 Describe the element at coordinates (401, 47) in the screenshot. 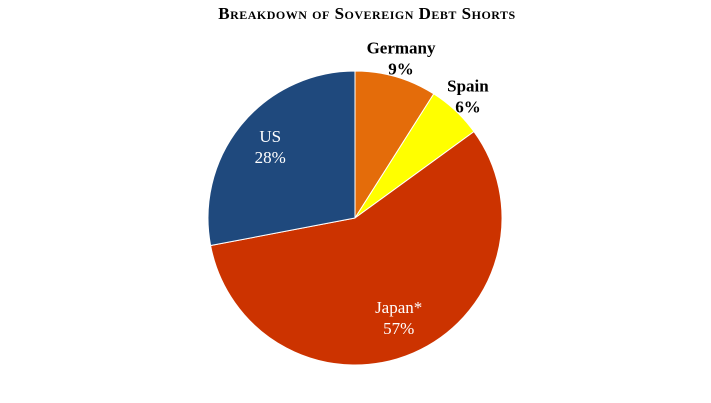

I see `slice-label: Germany` at that location.